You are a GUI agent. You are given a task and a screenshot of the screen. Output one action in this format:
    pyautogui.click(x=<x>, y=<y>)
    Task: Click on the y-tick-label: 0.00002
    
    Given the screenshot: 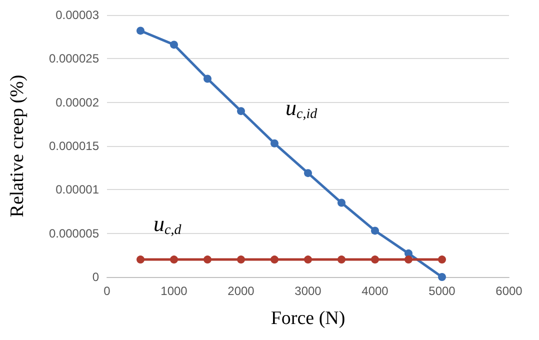 What is the action you would take?
    pyautogui.click(x=78, y=102)
    